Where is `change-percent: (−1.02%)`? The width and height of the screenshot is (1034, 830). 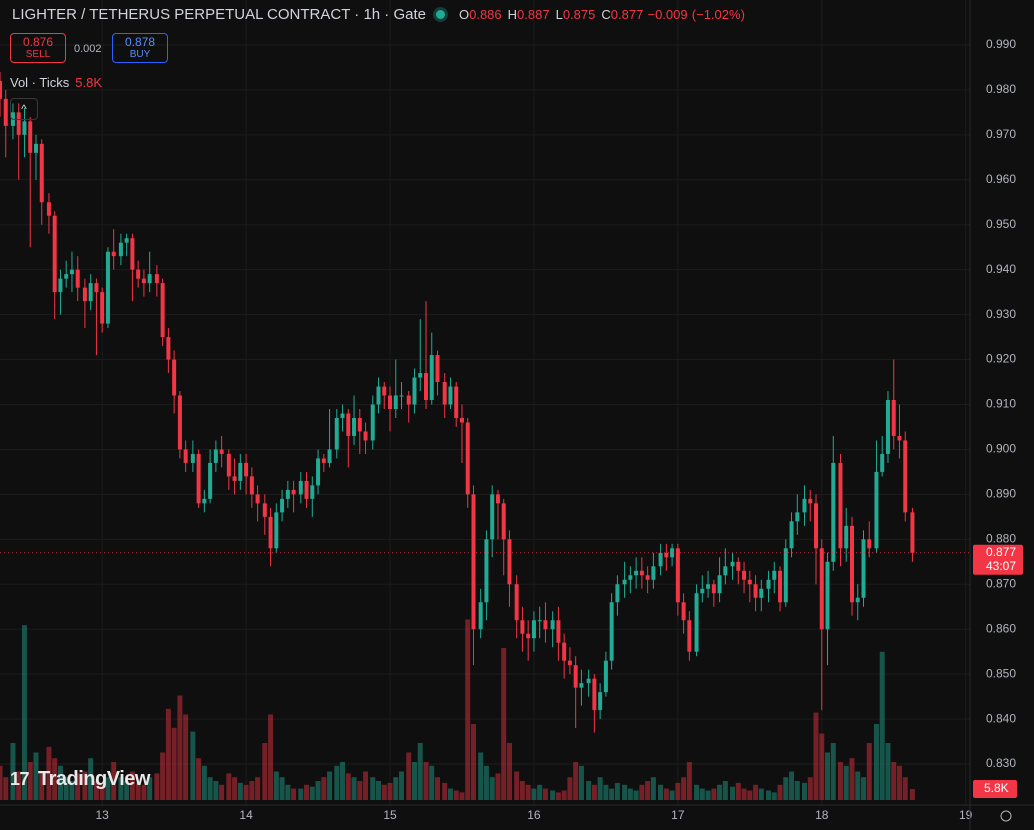 change-percent: (−1.02%) is located at coordinates (718, 14).